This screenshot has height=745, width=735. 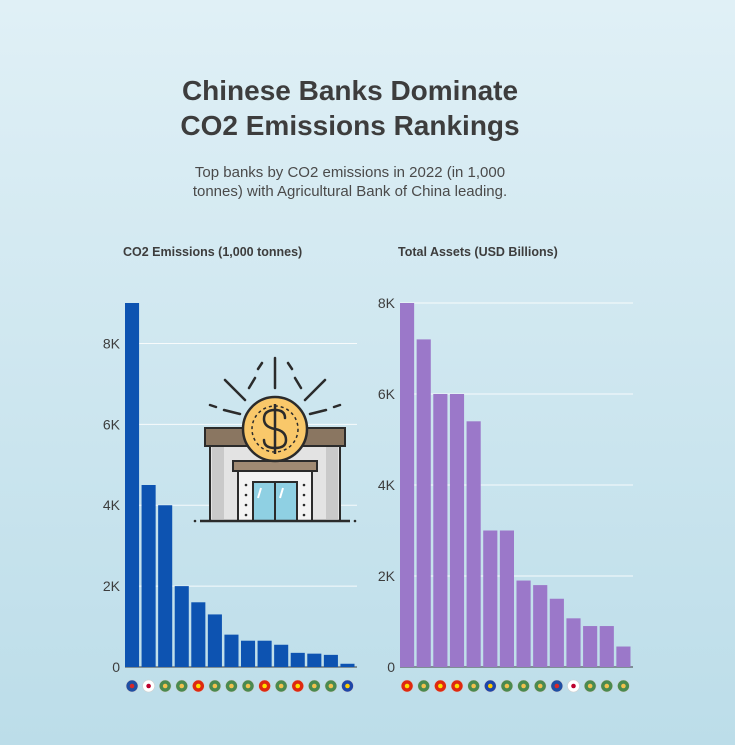 What do you see at coordinates (478, 252) in the screenshot?
I see `assets-chart-title: Total Assets (USD Billions)` at bounding box center [478, 252].